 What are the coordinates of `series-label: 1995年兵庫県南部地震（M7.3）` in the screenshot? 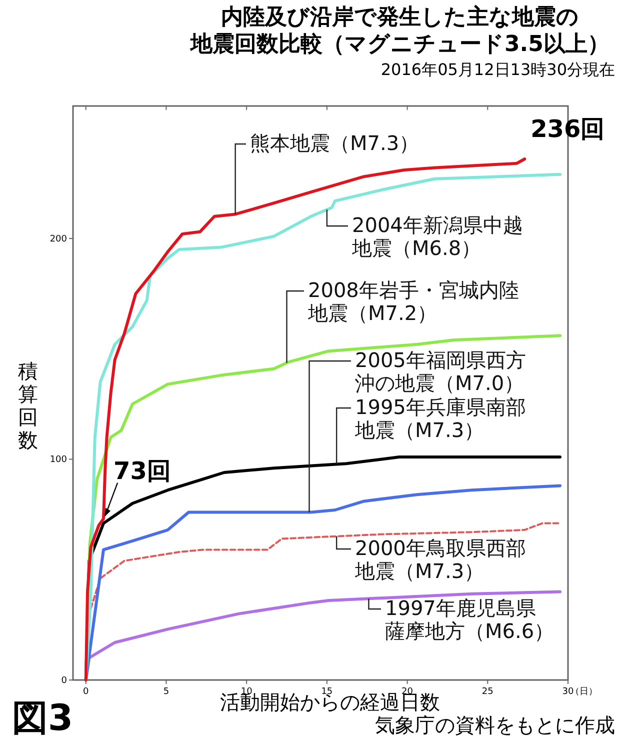 It's located at (440, 418).